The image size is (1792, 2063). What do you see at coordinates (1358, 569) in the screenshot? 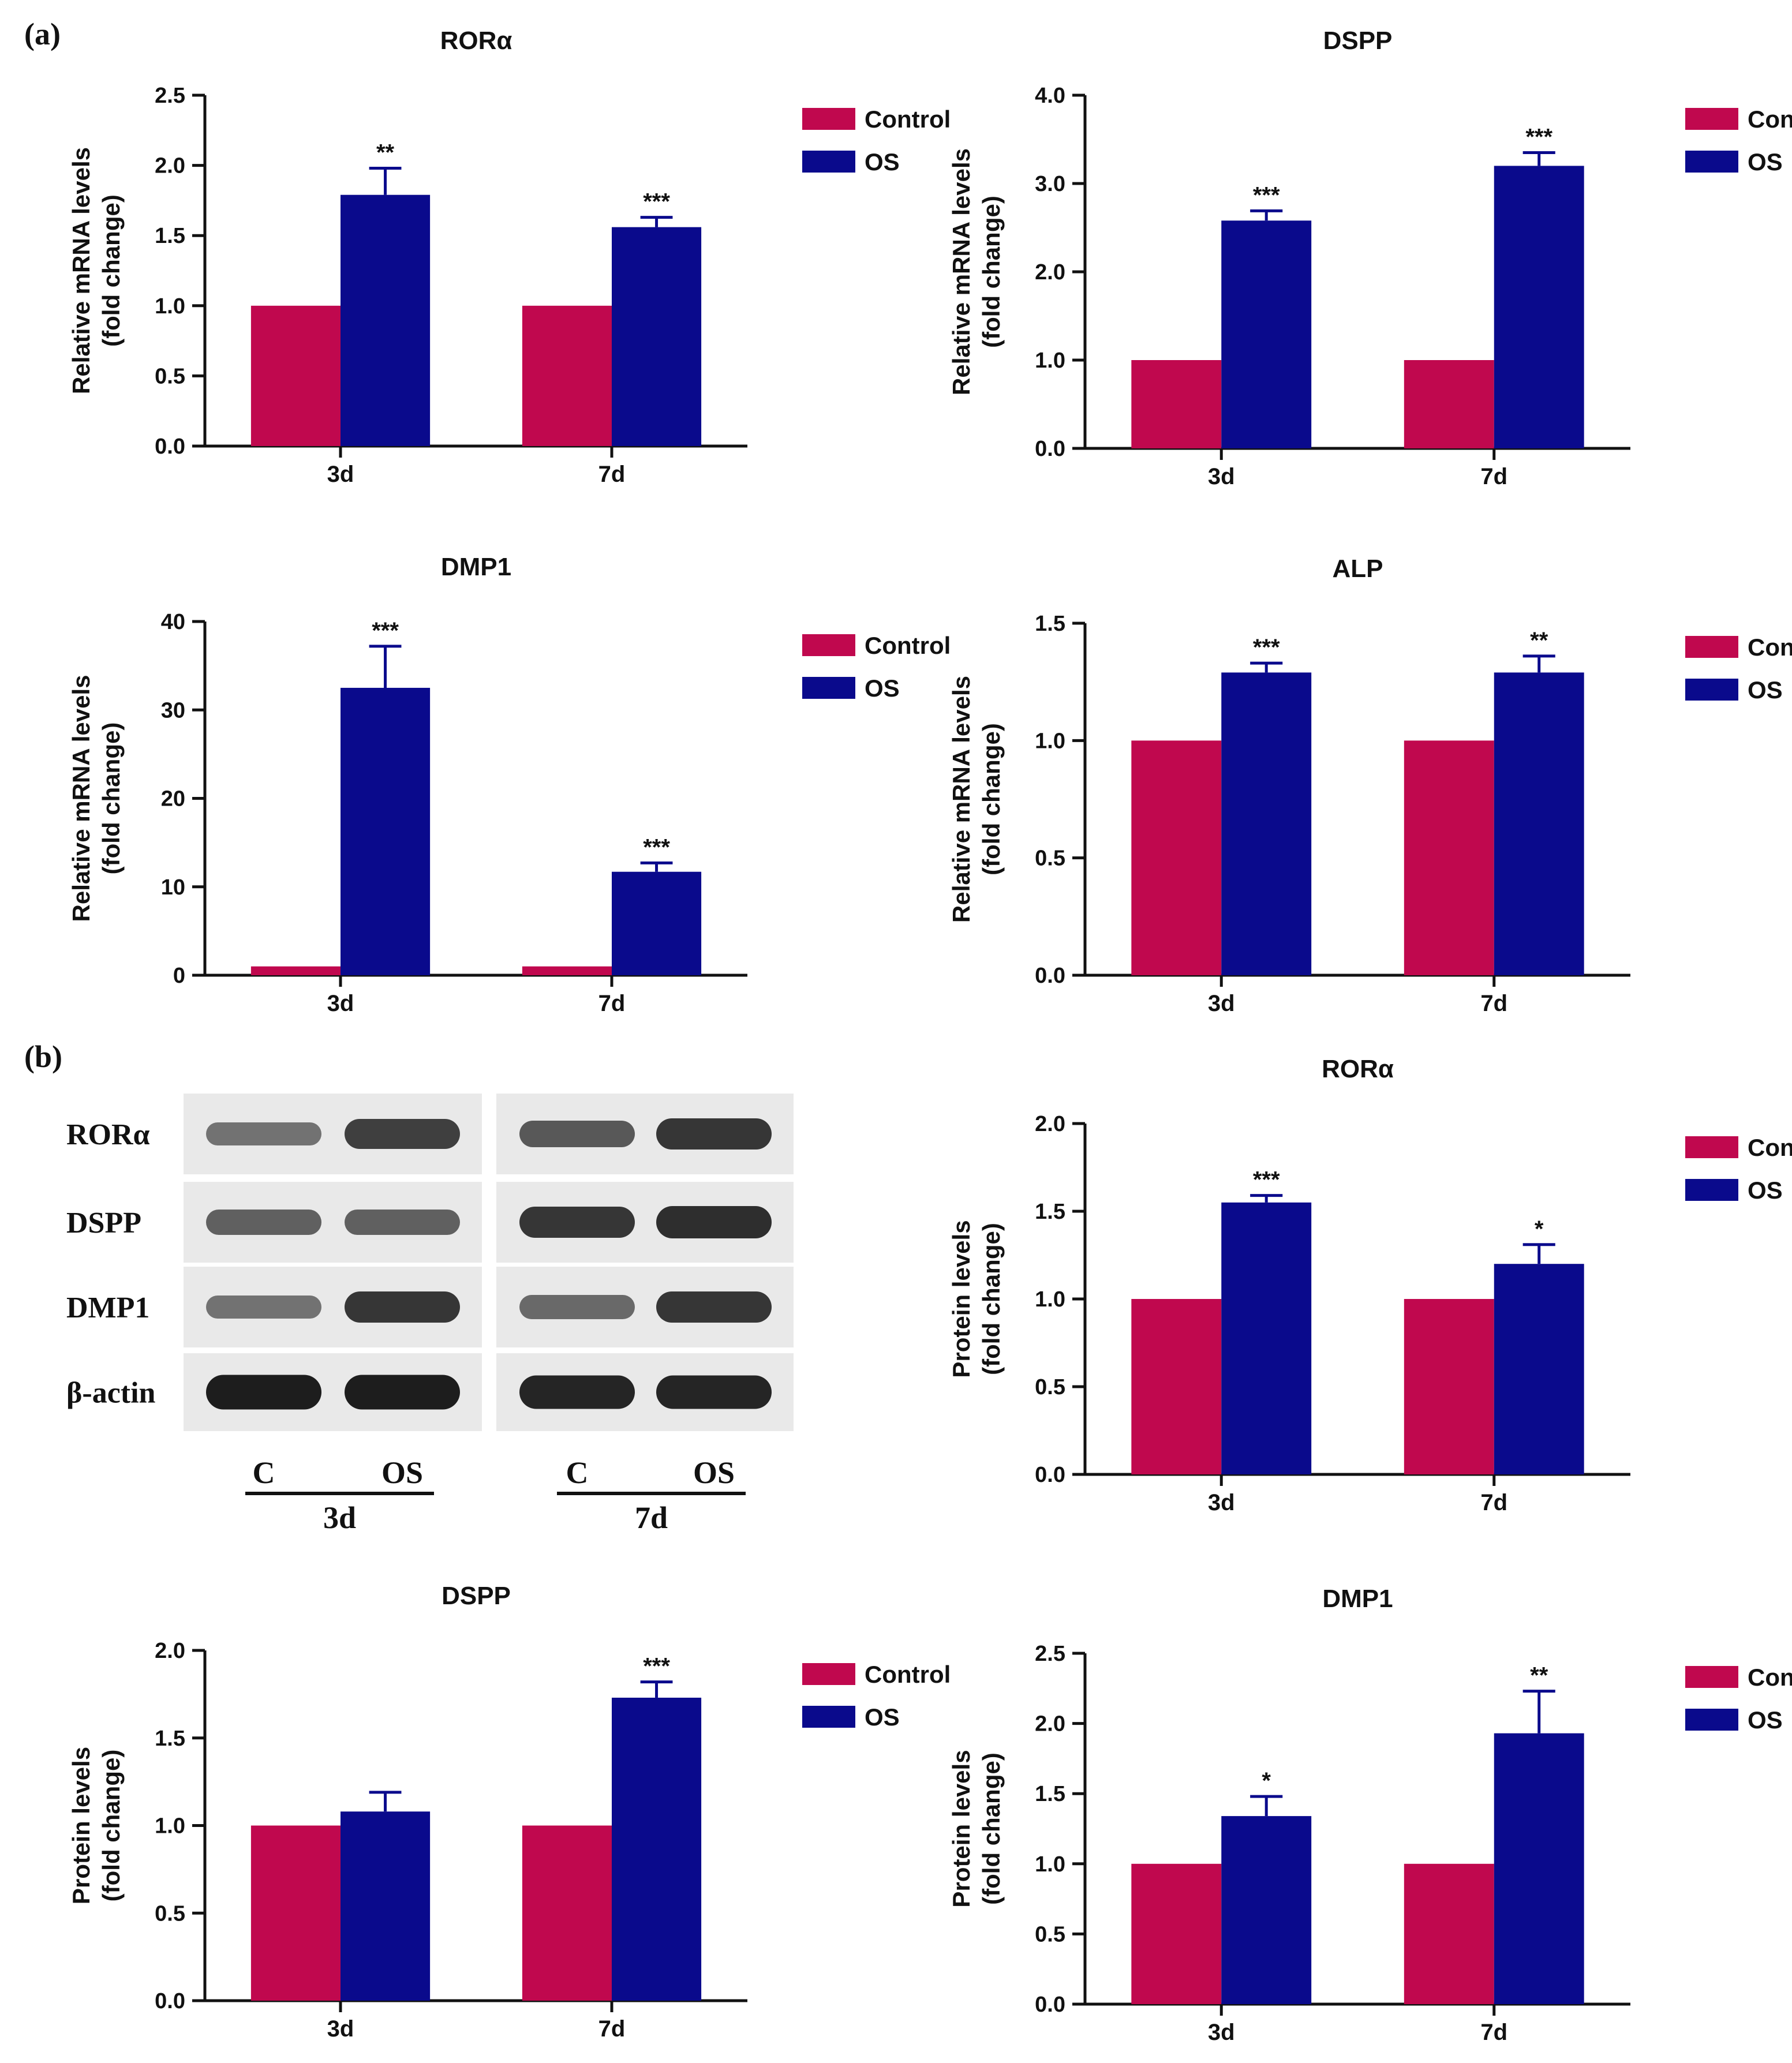
I see `chart-title: ALP` at bounding box center [1358, 569].